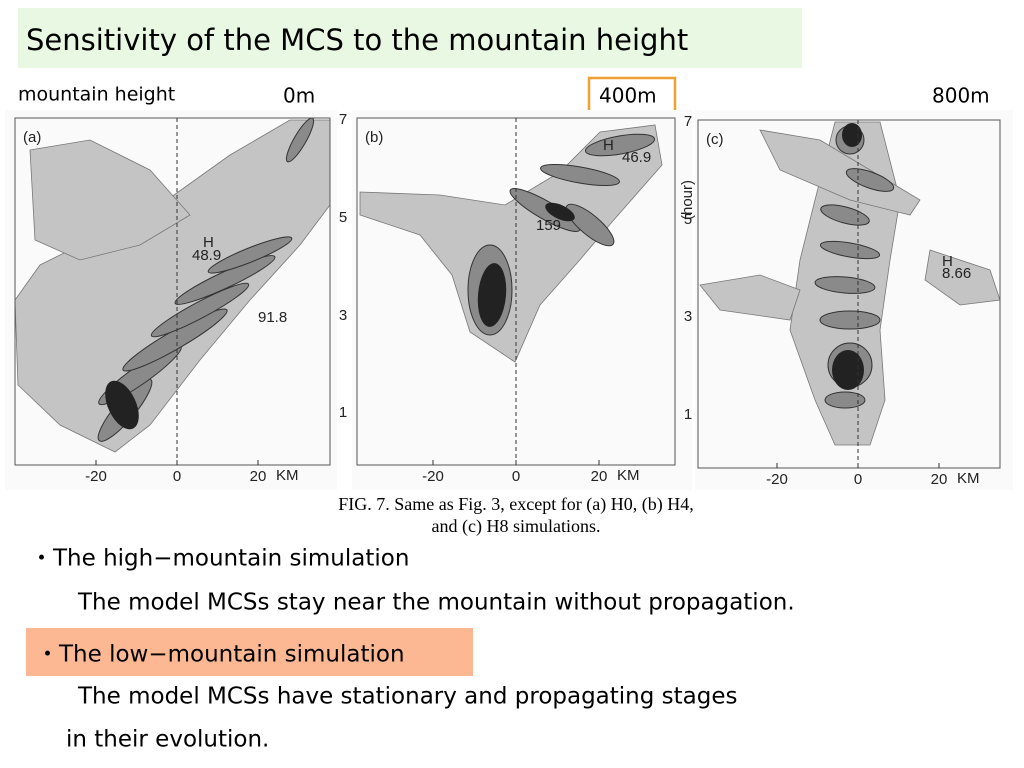 This screenshot has width=1024, height=768. What do you see at coordinates (272, 317) in the screenshot?
I see `annotation: 91.8` at bounding box center [272, 317].